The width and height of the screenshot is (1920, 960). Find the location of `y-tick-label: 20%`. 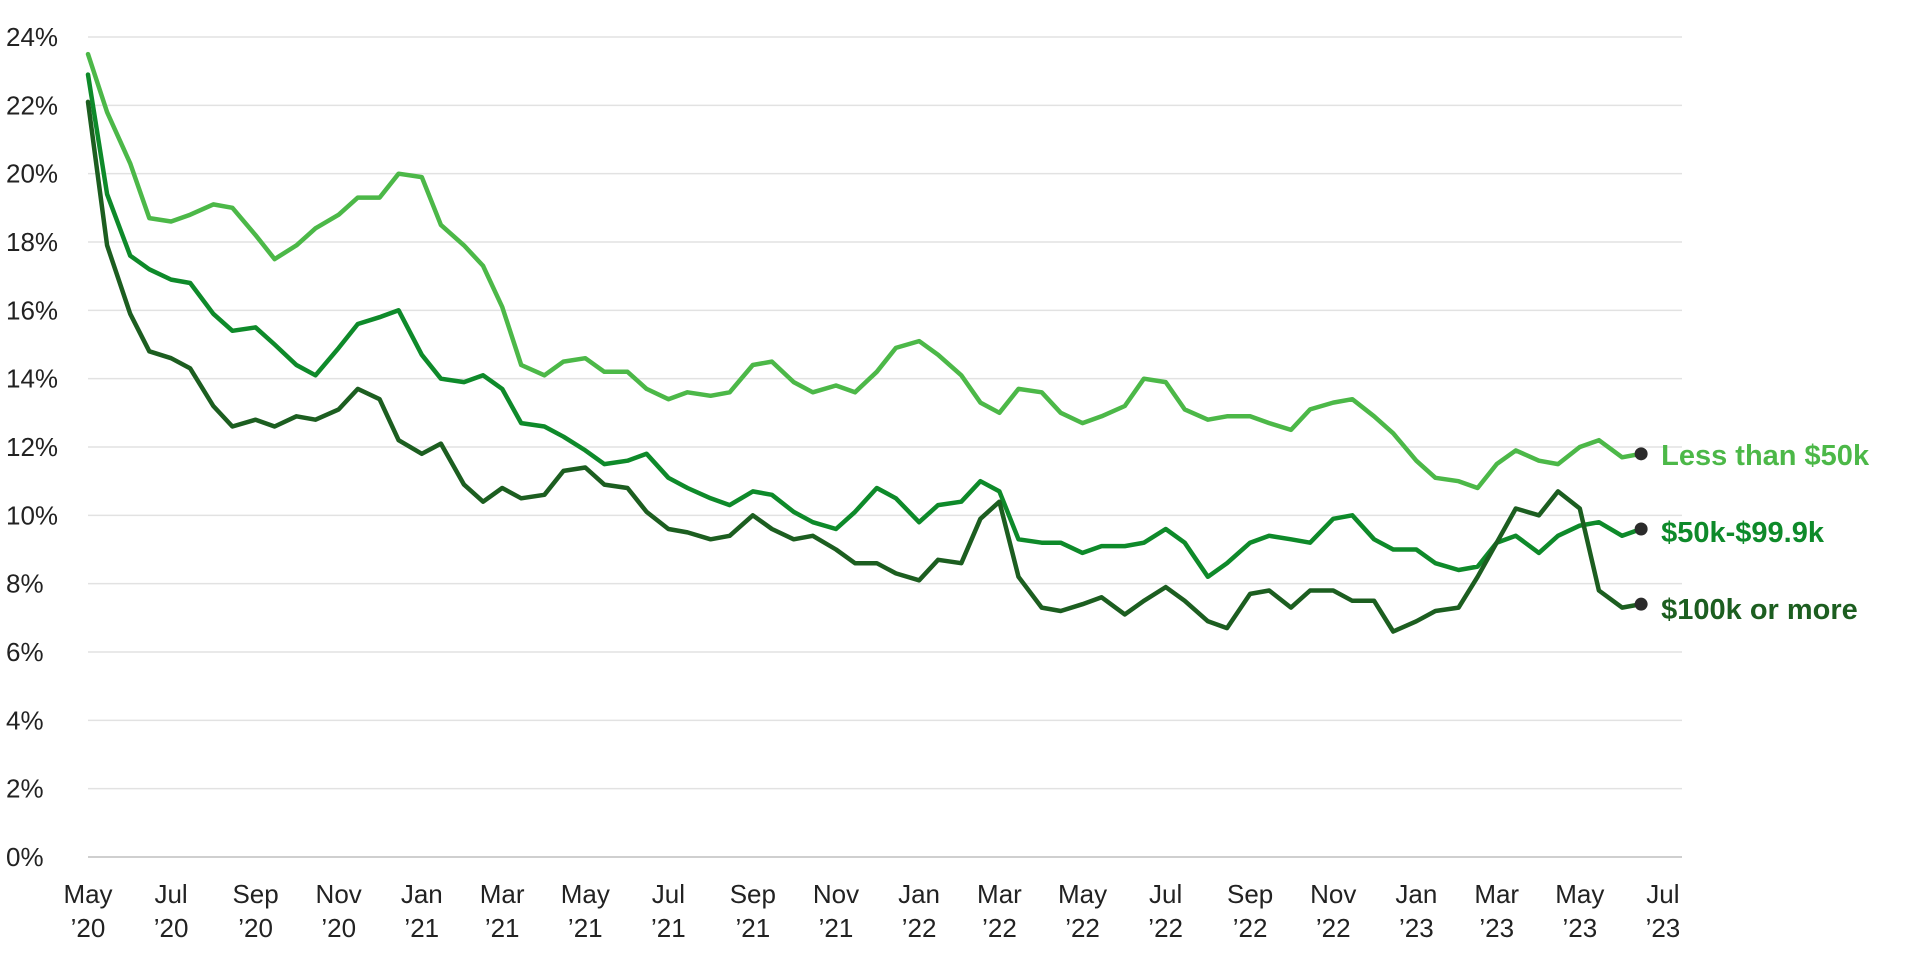

y-tick-label: 20% is located at coordinates (32, 174).